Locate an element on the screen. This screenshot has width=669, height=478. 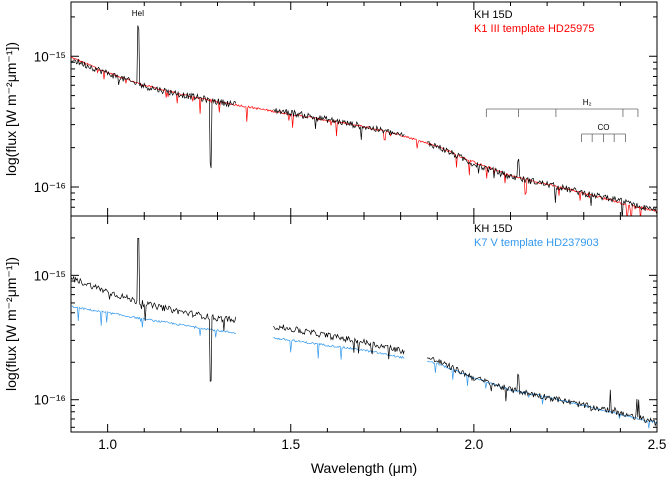
annotation-h2: H₂ is located at coordinates (587, 102).